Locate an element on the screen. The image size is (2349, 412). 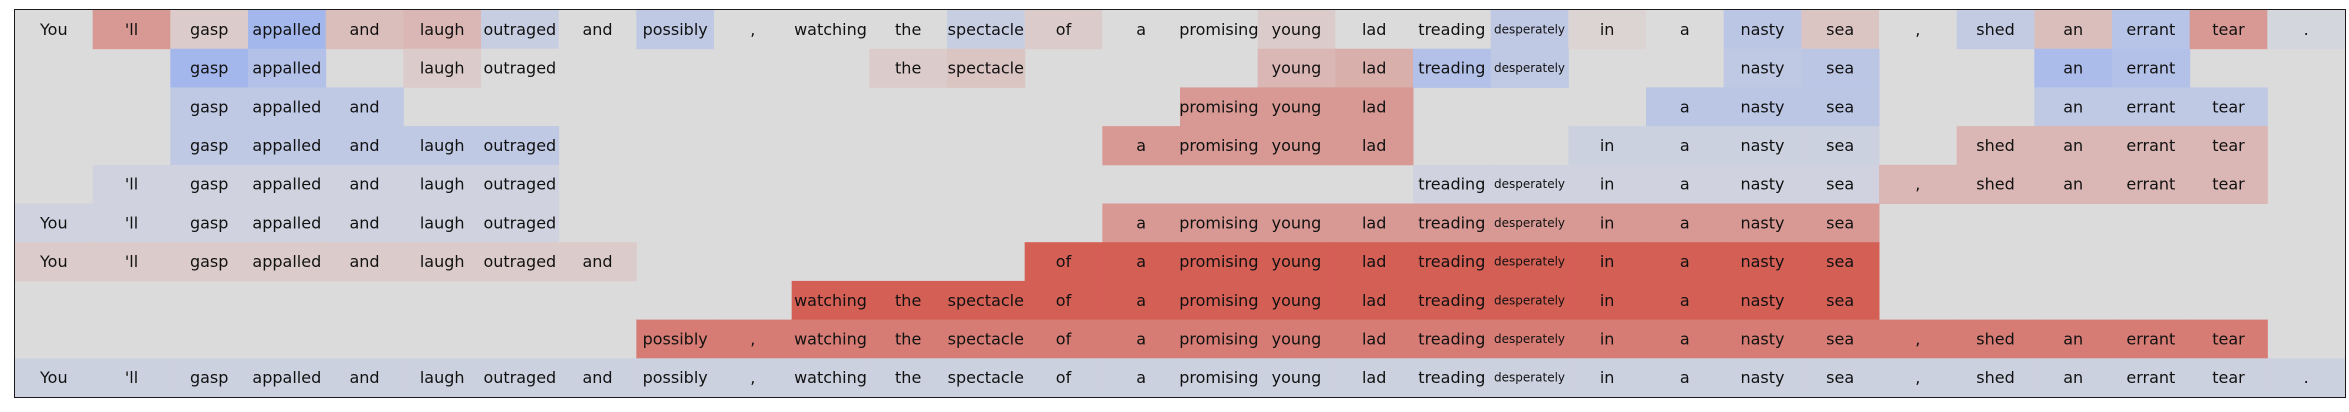
token-label: errant is located at coordinates (2150, 338).